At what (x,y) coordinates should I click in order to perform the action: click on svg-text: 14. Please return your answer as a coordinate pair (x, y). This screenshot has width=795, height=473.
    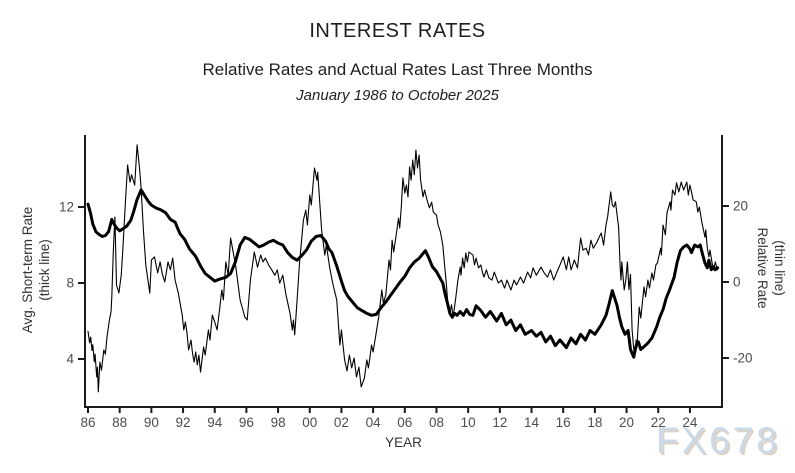
    Looking at the image, I should click on (532, 422).